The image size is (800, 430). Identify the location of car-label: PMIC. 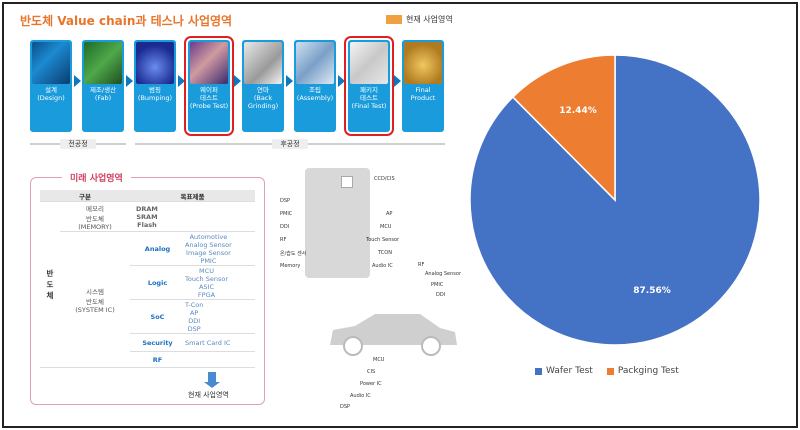
(437, 285).